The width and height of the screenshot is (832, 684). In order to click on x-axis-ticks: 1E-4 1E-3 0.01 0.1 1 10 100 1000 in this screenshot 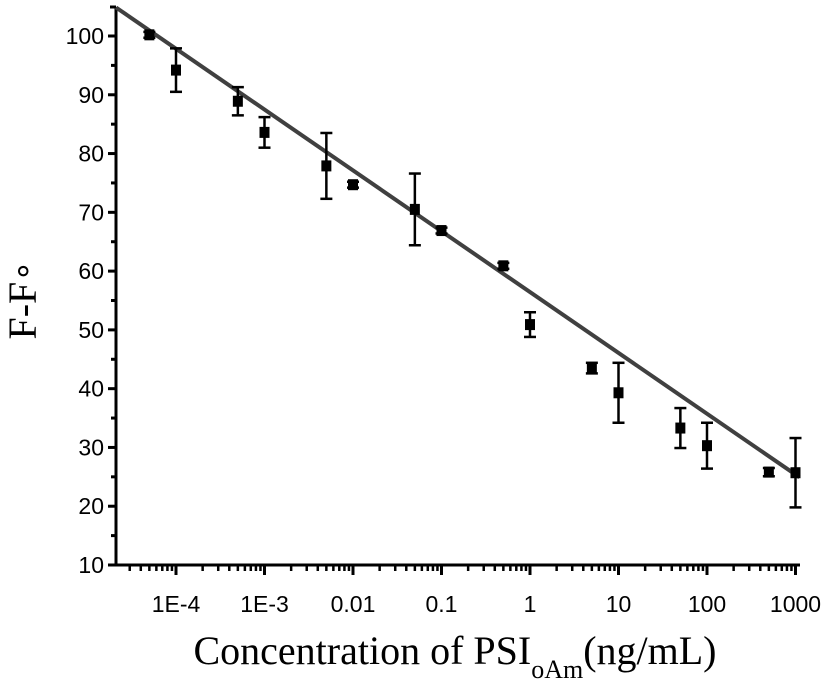, I will do `click(474, 591)`.